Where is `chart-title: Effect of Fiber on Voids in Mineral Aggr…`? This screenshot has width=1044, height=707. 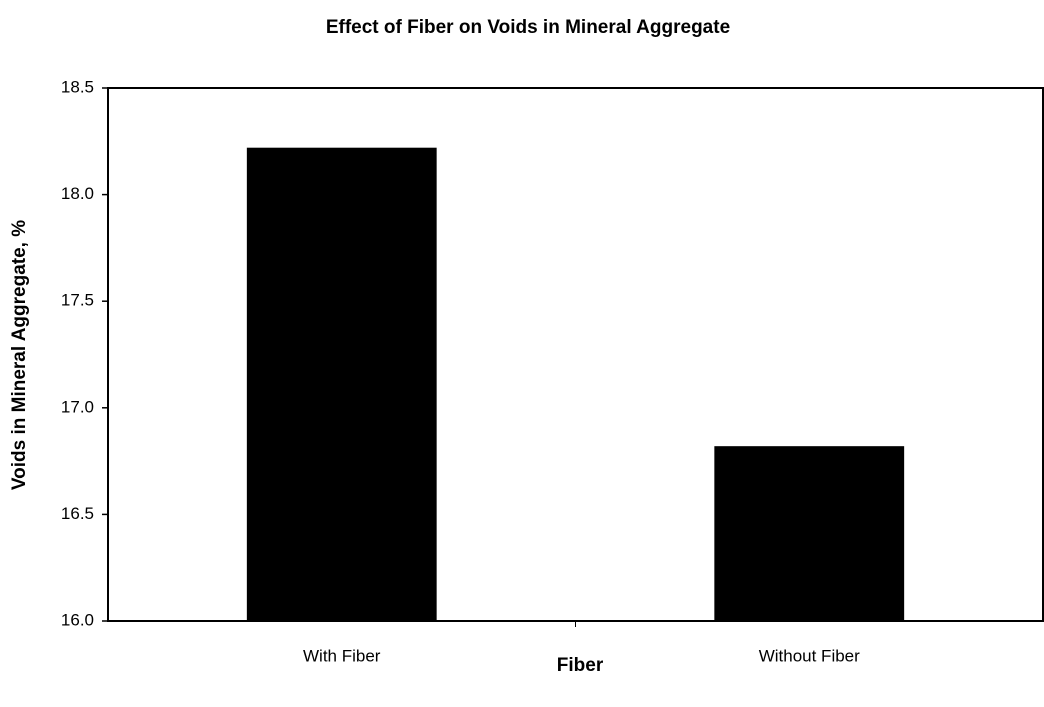 chart-title: Effect of Fiber on Voids in Mineral Aggr… is located at coordinates (528, 27).